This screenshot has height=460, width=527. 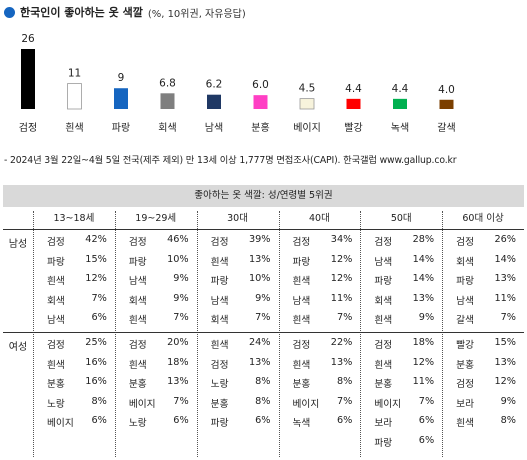 I want to click on chart-title: 한국인이 좋아하는 옷 색깔, so click(x=81, y=12).